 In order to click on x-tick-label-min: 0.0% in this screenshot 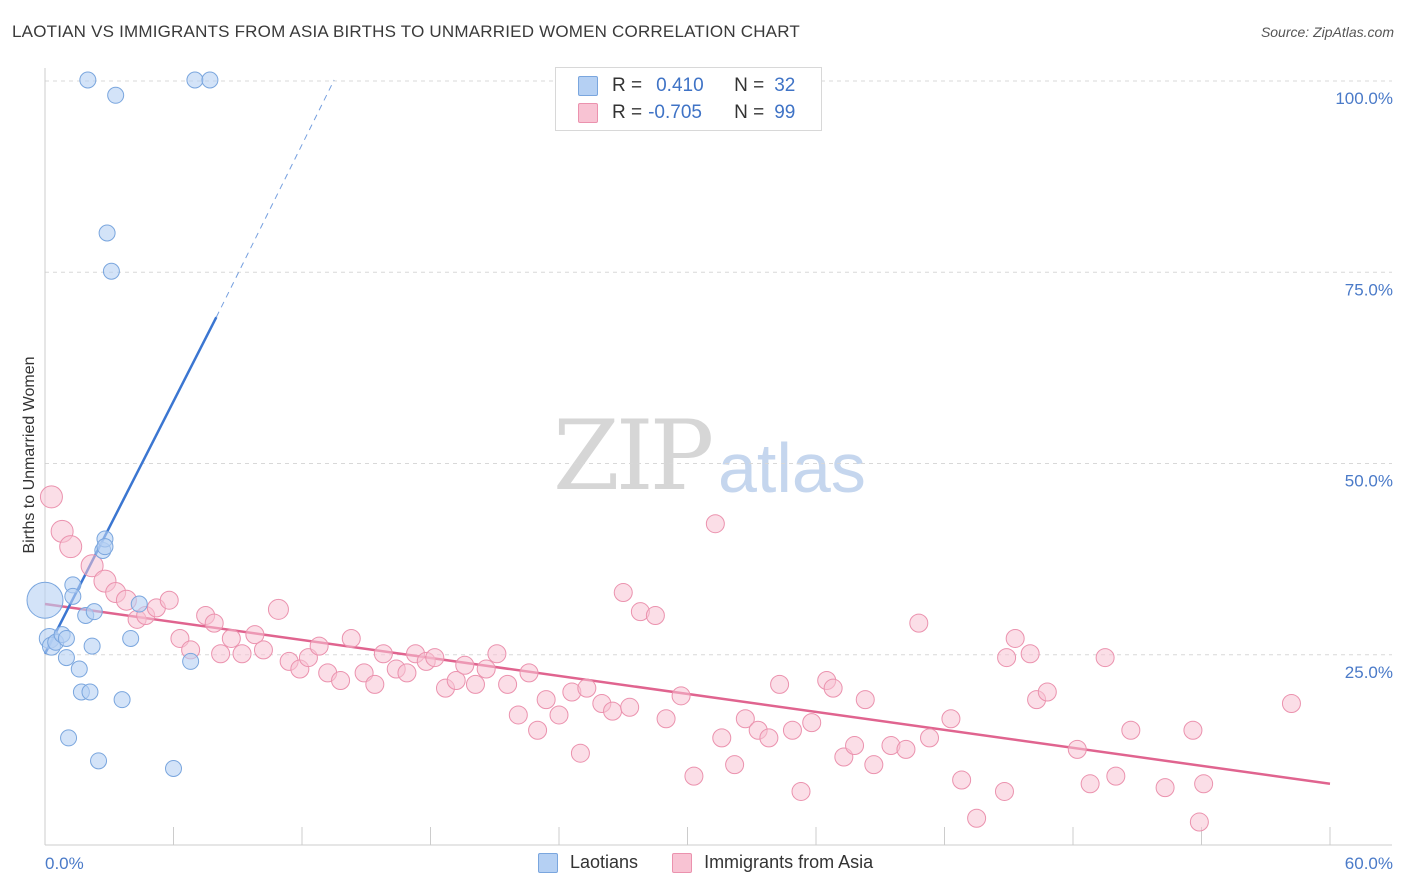, I will do `click(64, 863)`.